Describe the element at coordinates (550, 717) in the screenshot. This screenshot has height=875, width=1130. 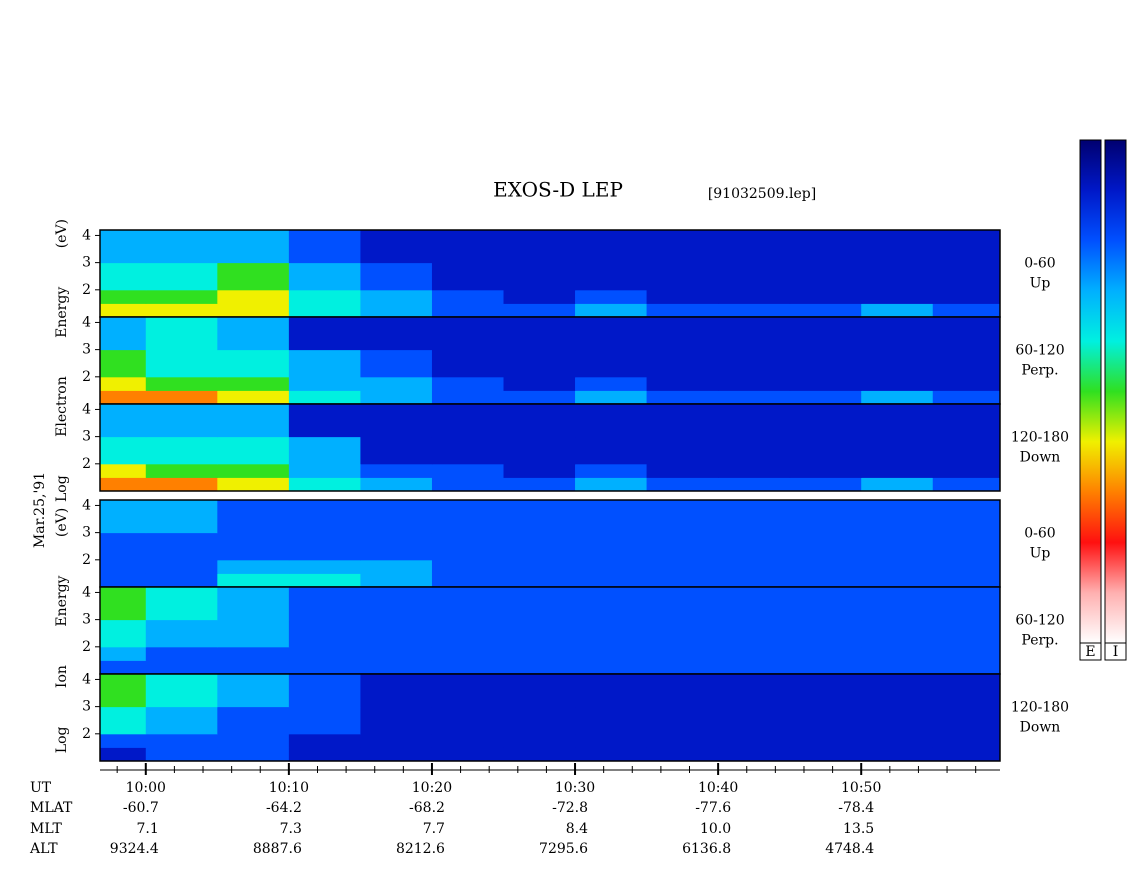
I see `panel-frame` at that location.